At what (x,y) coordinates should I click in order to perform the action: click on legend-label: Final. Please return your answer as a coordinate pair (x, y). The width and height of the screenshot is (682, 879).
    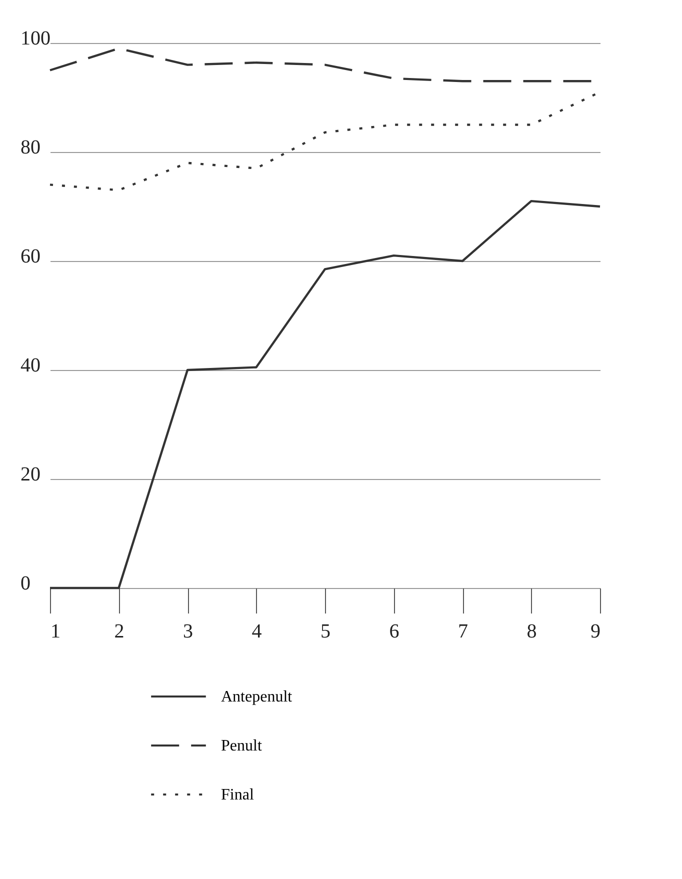
    Looking at the image, I should click on (237, 795).